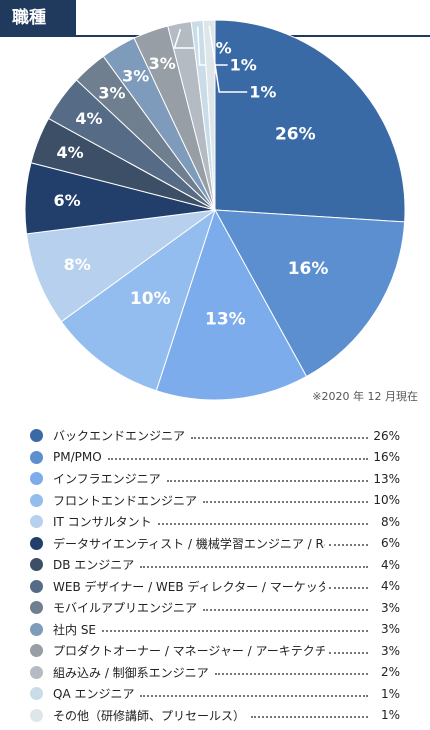 The height and width of the screenshot is (730, 430). Describe the element at coordinates (365, 396) in the screenshot. I see `as-of-note: ※2020 年 12 月現在` at that location.